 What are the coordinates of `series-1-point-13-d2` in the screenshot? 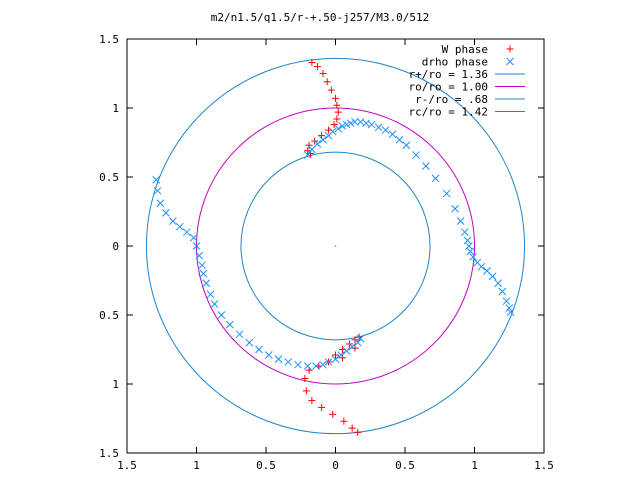 It's located at (371, 124).